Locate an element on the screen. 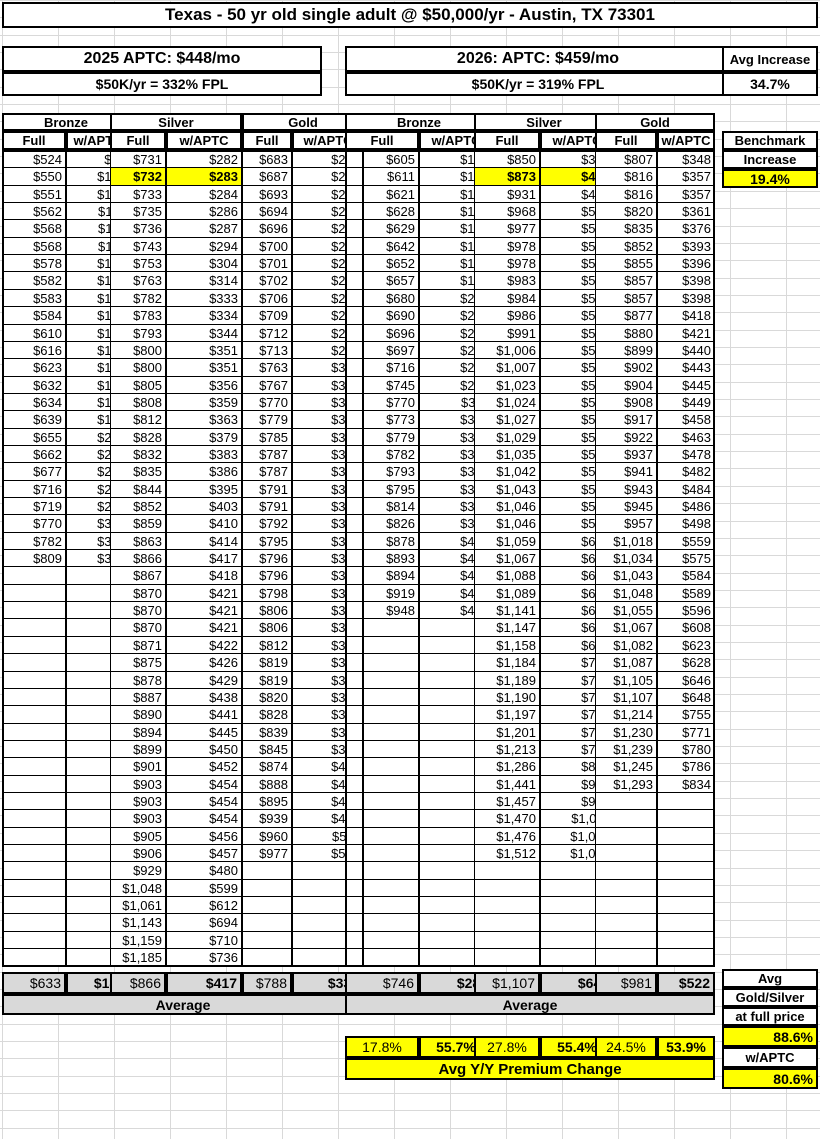 Image resolution: width=820 pixels, height=1139 pixels. y2025-data-cell: $793 is located at coordinates (138, 333).